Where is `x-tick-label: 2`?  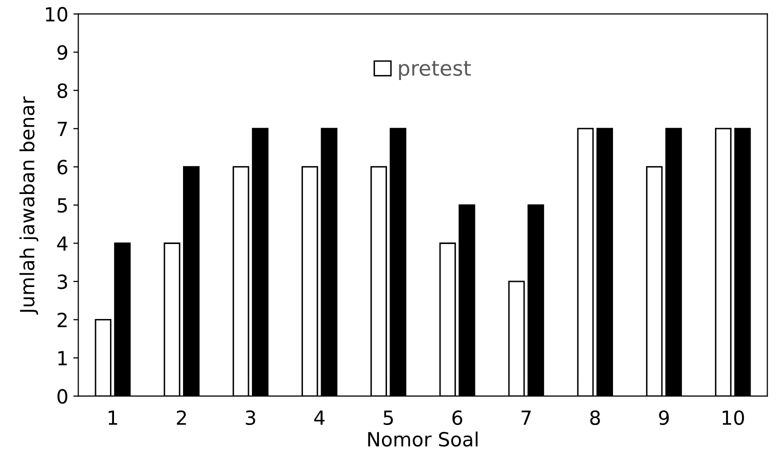
x-tick-label: 2 is located at coordinates (181, 417).